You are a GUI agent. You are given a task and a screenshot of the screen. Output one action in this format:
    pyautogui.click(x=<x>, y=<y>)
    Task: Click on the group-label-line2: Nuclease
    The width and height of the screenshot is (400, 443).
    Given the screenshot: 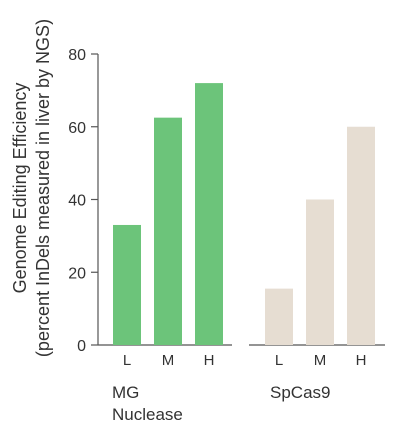 What is the action you would take?
    pyautogui.click(x=147, y=414)
    